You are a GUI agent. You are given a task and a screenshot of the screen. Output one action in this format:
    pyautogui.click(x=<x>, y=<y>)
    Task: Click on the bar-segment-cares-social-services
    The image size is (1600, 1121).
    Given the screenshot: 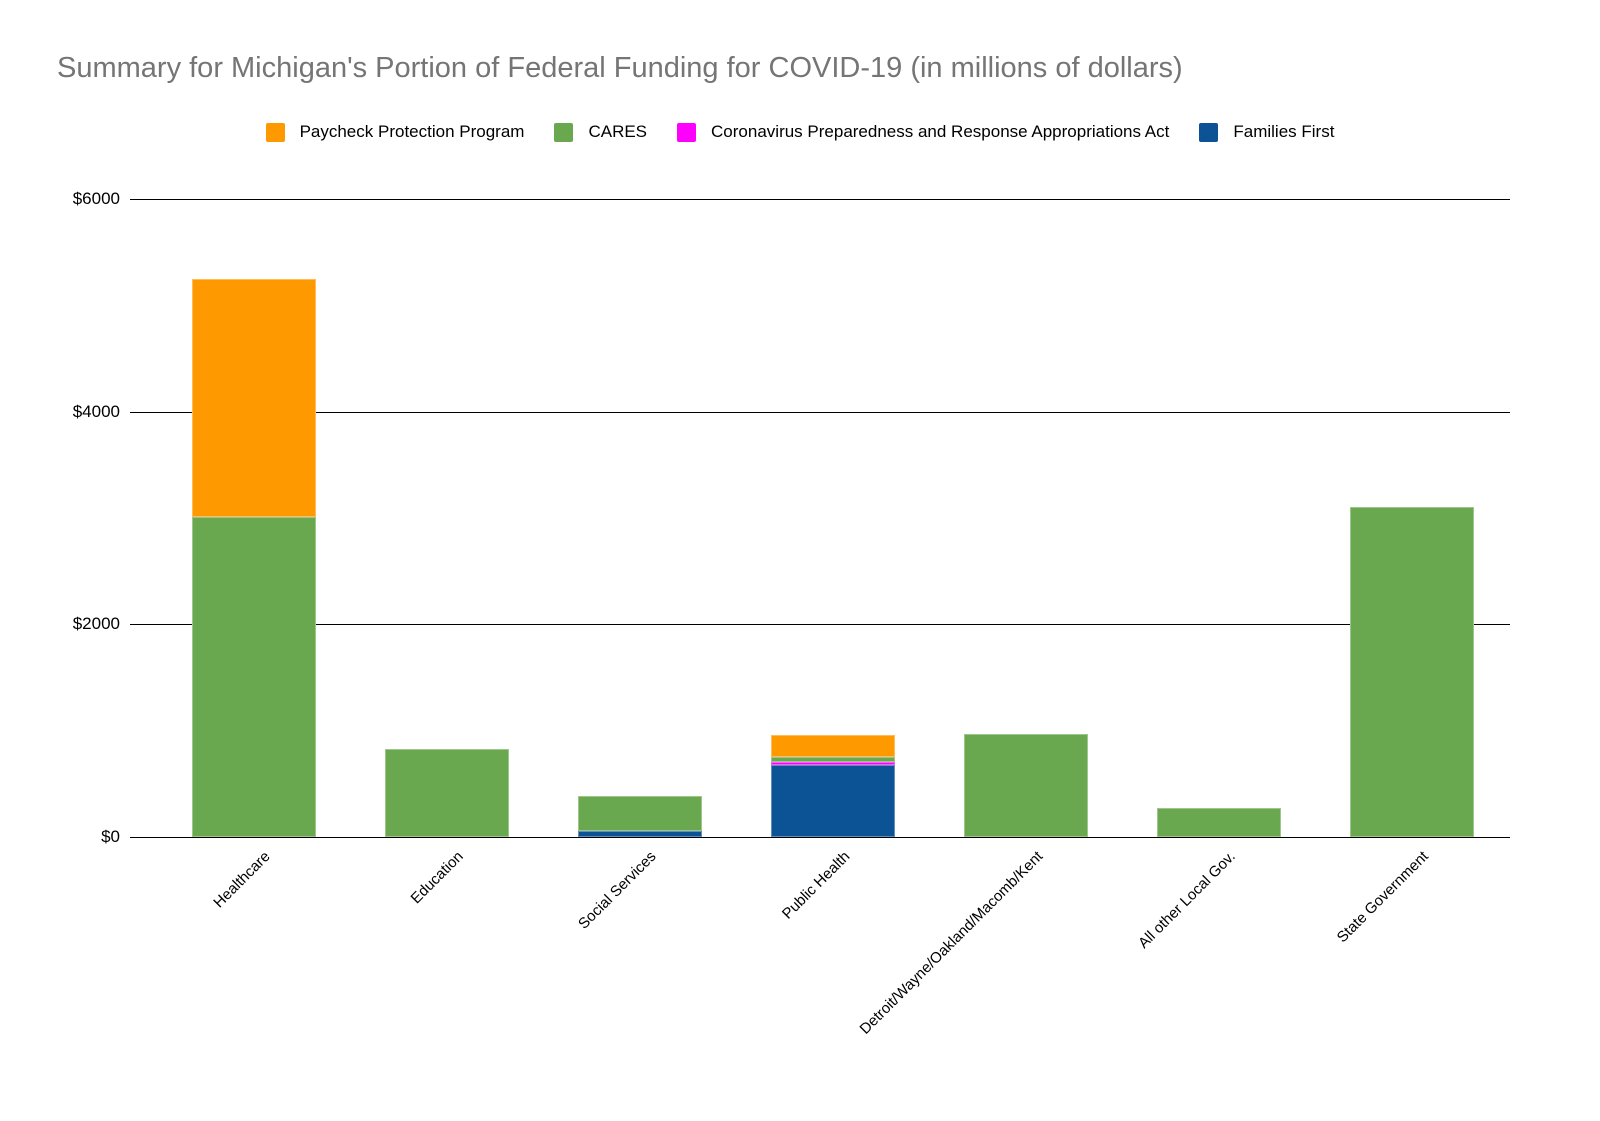 What is the action you would take?
    pyautogui.click(x=640, y=813)
    